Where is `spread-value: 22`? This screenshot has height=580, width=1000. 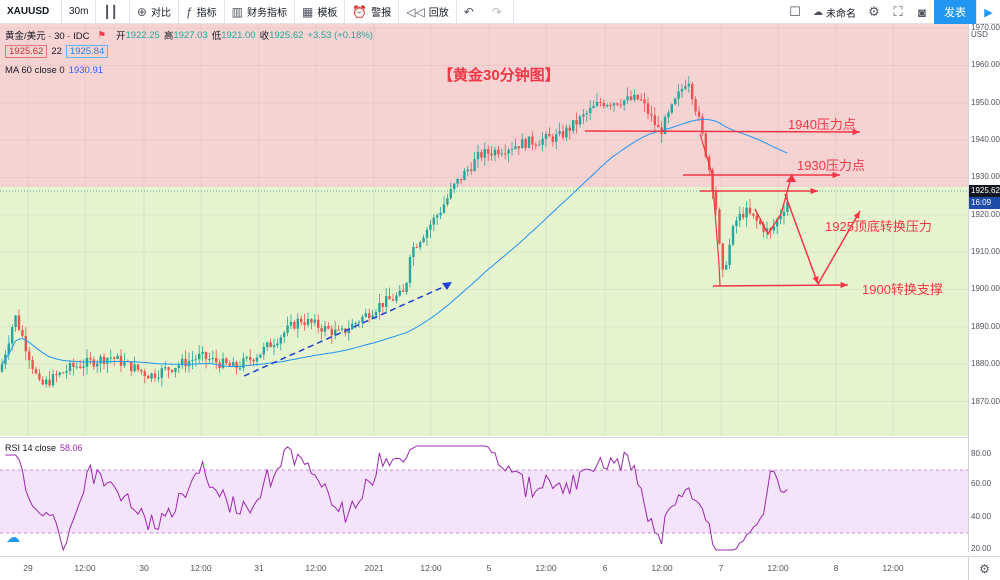
spread-value: 22 is located at coordinates (56, 51).